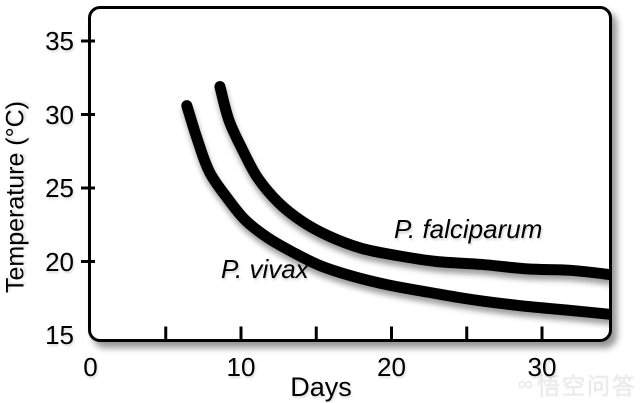  Describe the element at coordinates (265, 269) in the screenshot. I see `curve-label-p-vivax: P. vivax` at that location.